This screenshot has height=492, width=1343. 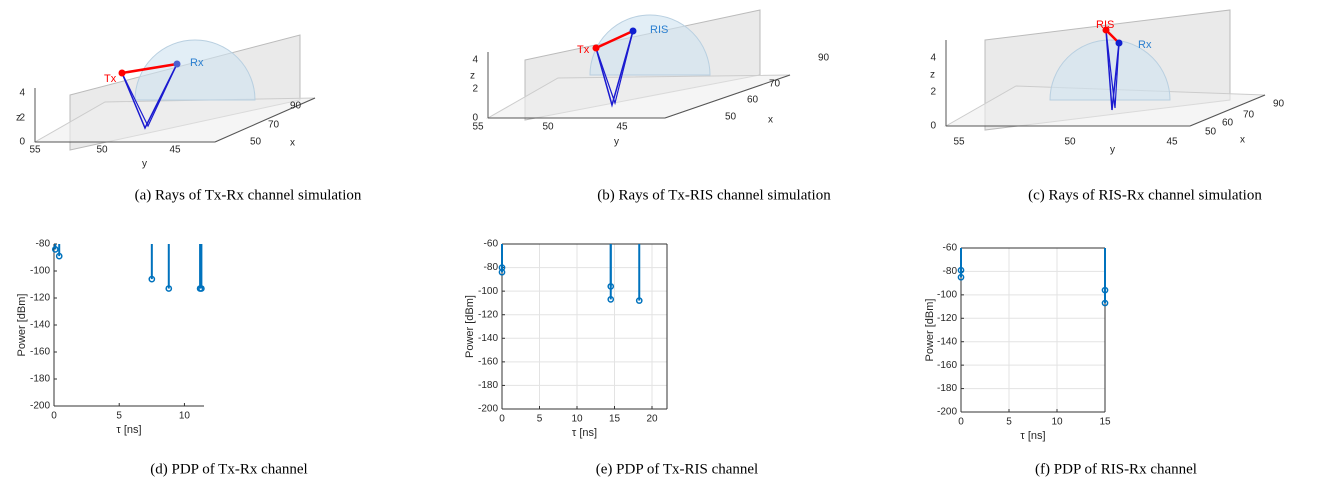 I want to click on axis-line, so click(x=727, y=96).